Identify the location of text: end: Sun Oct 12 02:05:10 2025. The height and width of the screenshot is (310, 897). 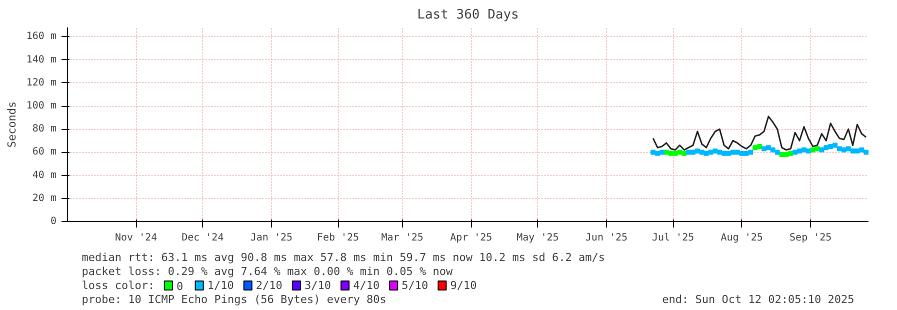
(758, 299).